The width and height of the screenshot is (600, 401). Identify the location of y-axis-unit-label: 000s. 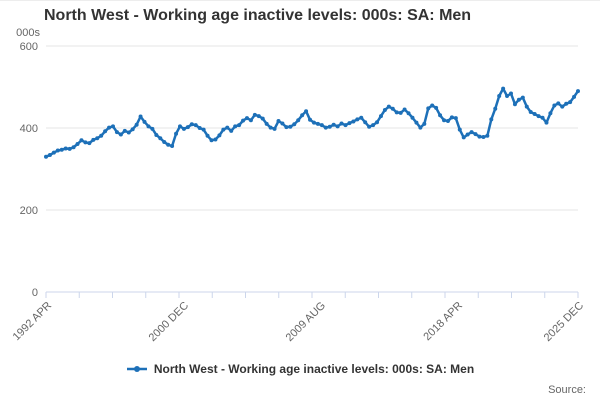
(28, 33).